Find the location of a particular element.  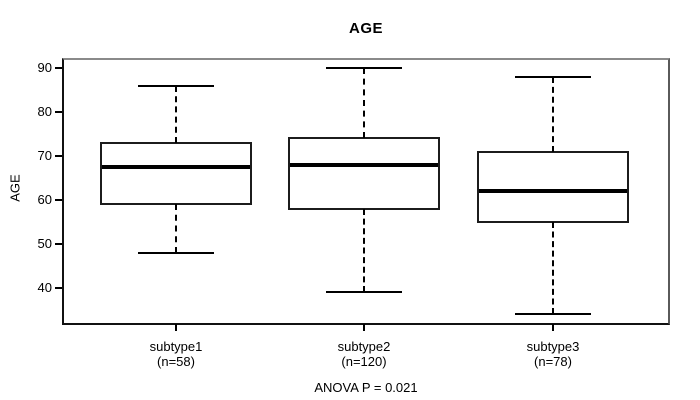

y-axis-tick-label: 90 is located at coordinates (44, 67).